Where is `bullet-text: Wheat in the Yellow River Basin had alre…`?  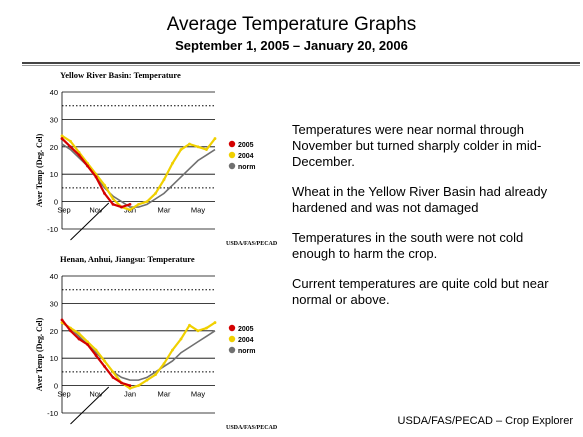
bullet-text: Wheat in the Yellow River Basin had alre… is located at coordinates (420, 199).